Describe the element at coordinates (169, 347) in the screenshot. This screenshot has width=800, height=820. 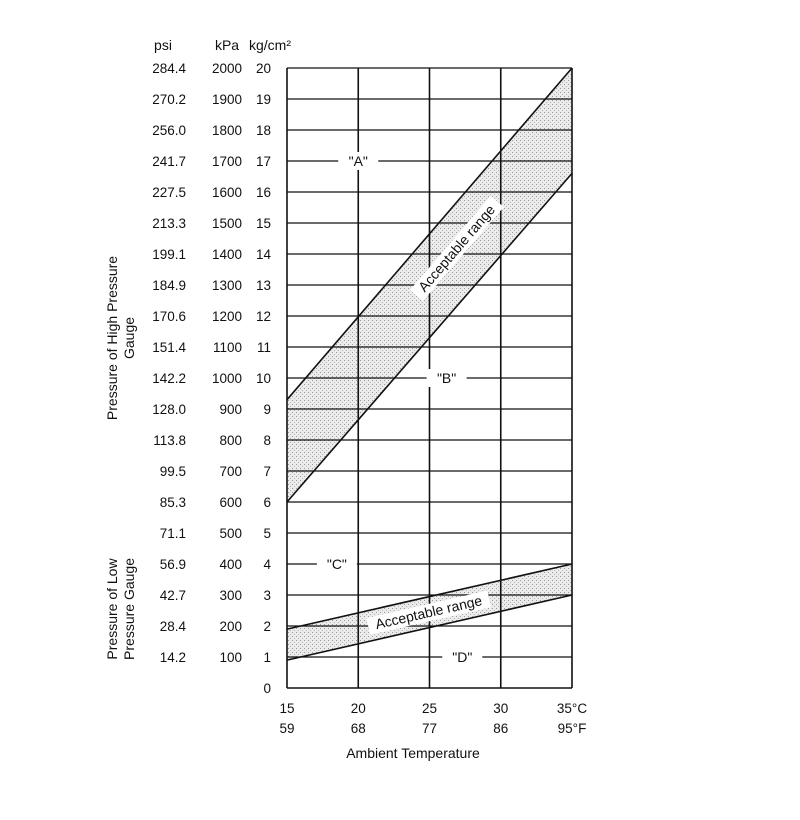
I see `y-tick-psi-11: 151.4` at that location.